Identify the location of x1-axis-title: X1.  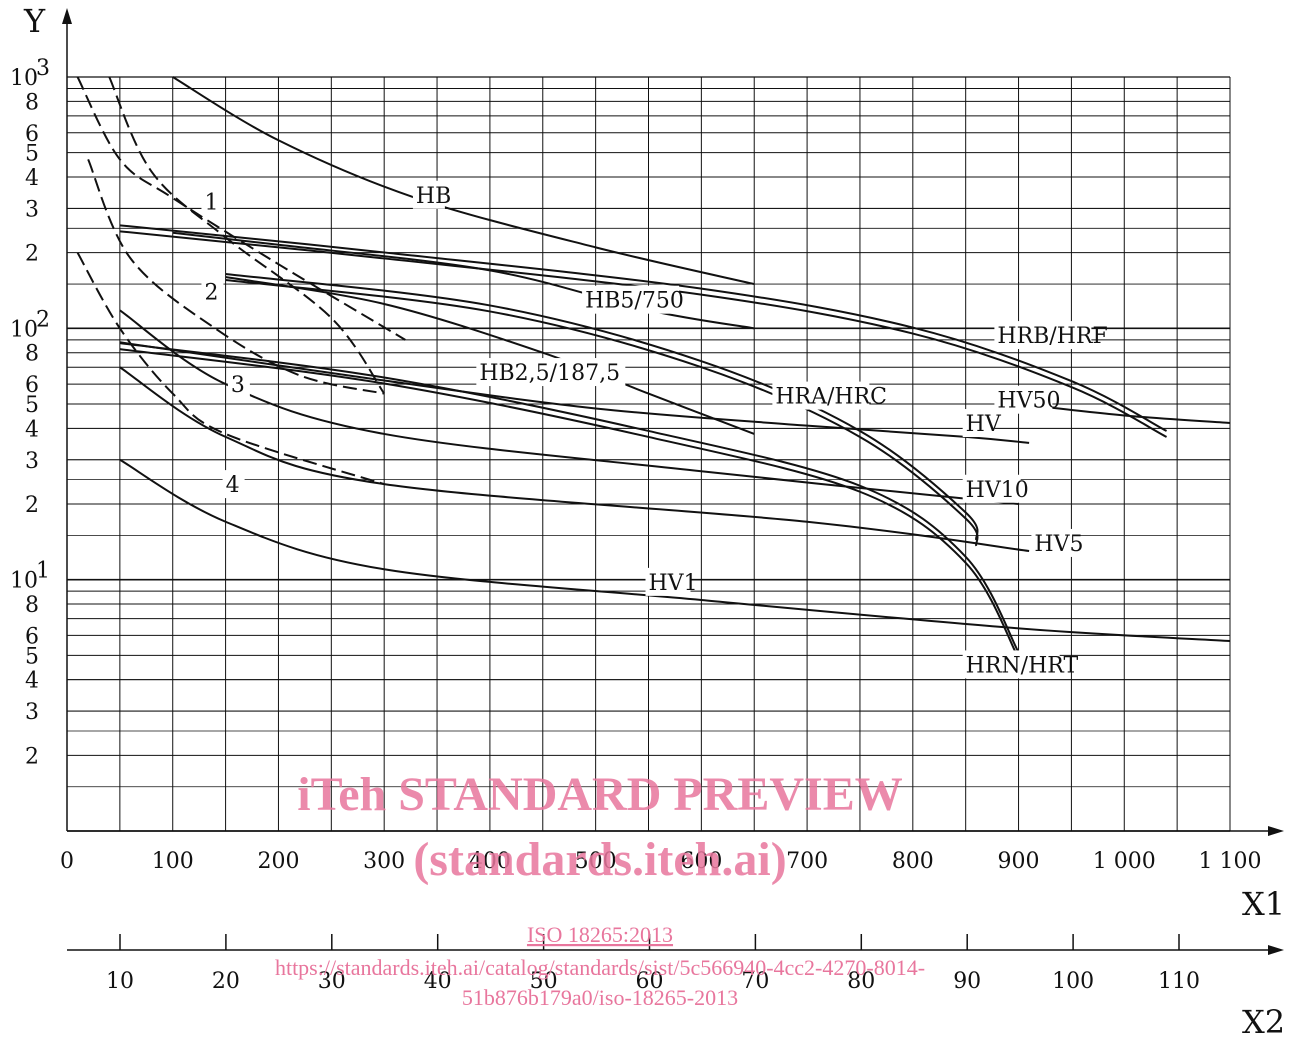
(1263, 904).